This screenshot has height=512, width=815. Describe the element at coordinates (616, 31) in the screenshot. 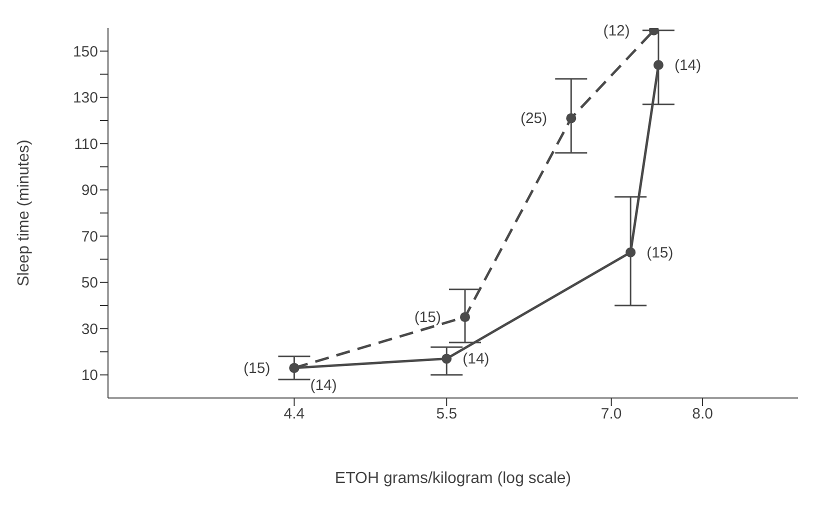

I see `annotation: (12)` at that location.